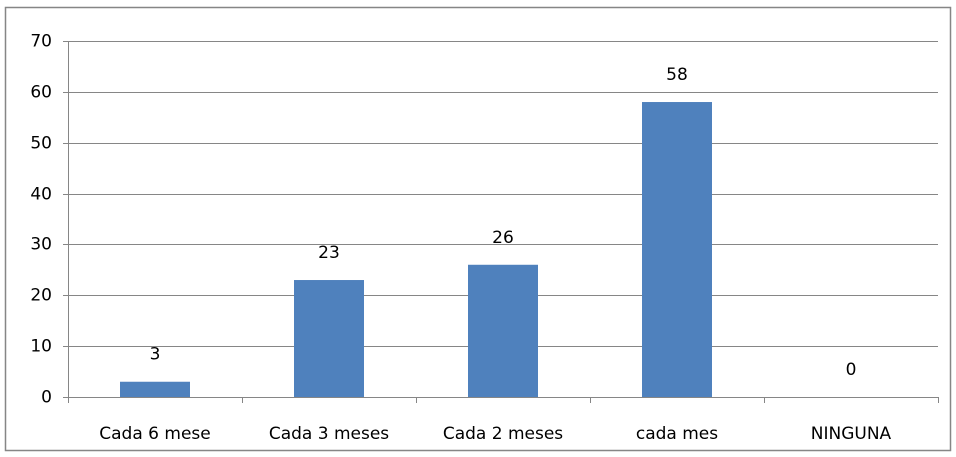 This screenshot has height=457, width=956. I want to click on data-label: 23, so click(329, 253).